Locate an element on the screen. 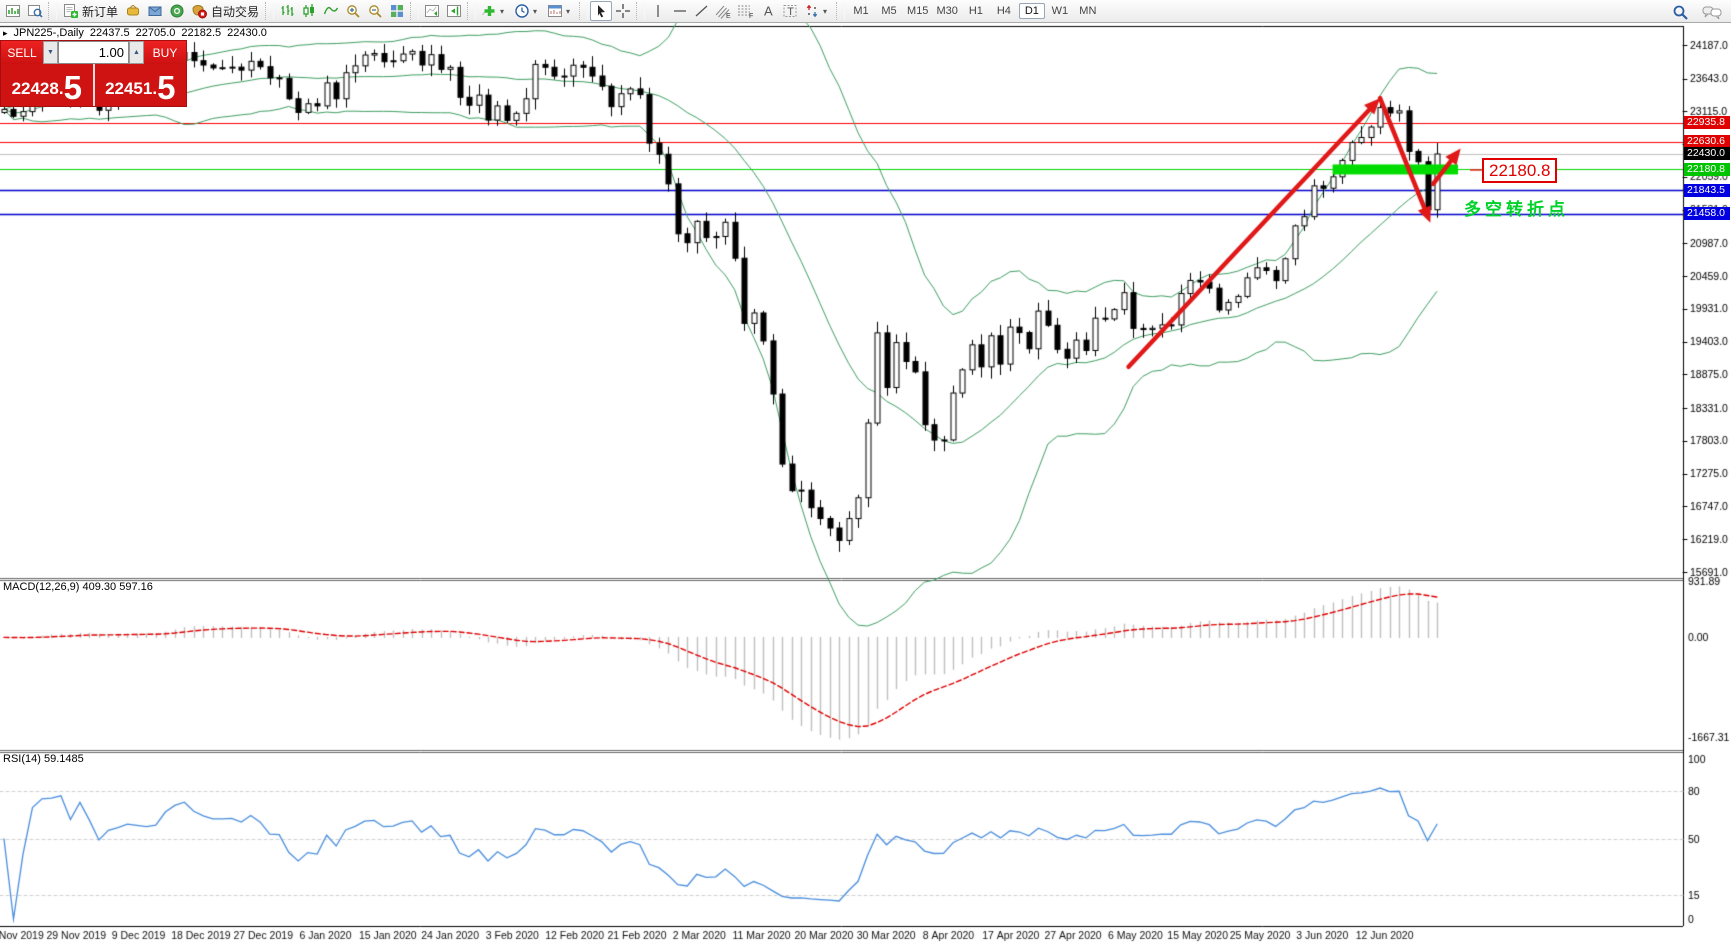 This screenshot has height=944, width=1731. line-chart-type-icon is located at coordinates (331, 11).